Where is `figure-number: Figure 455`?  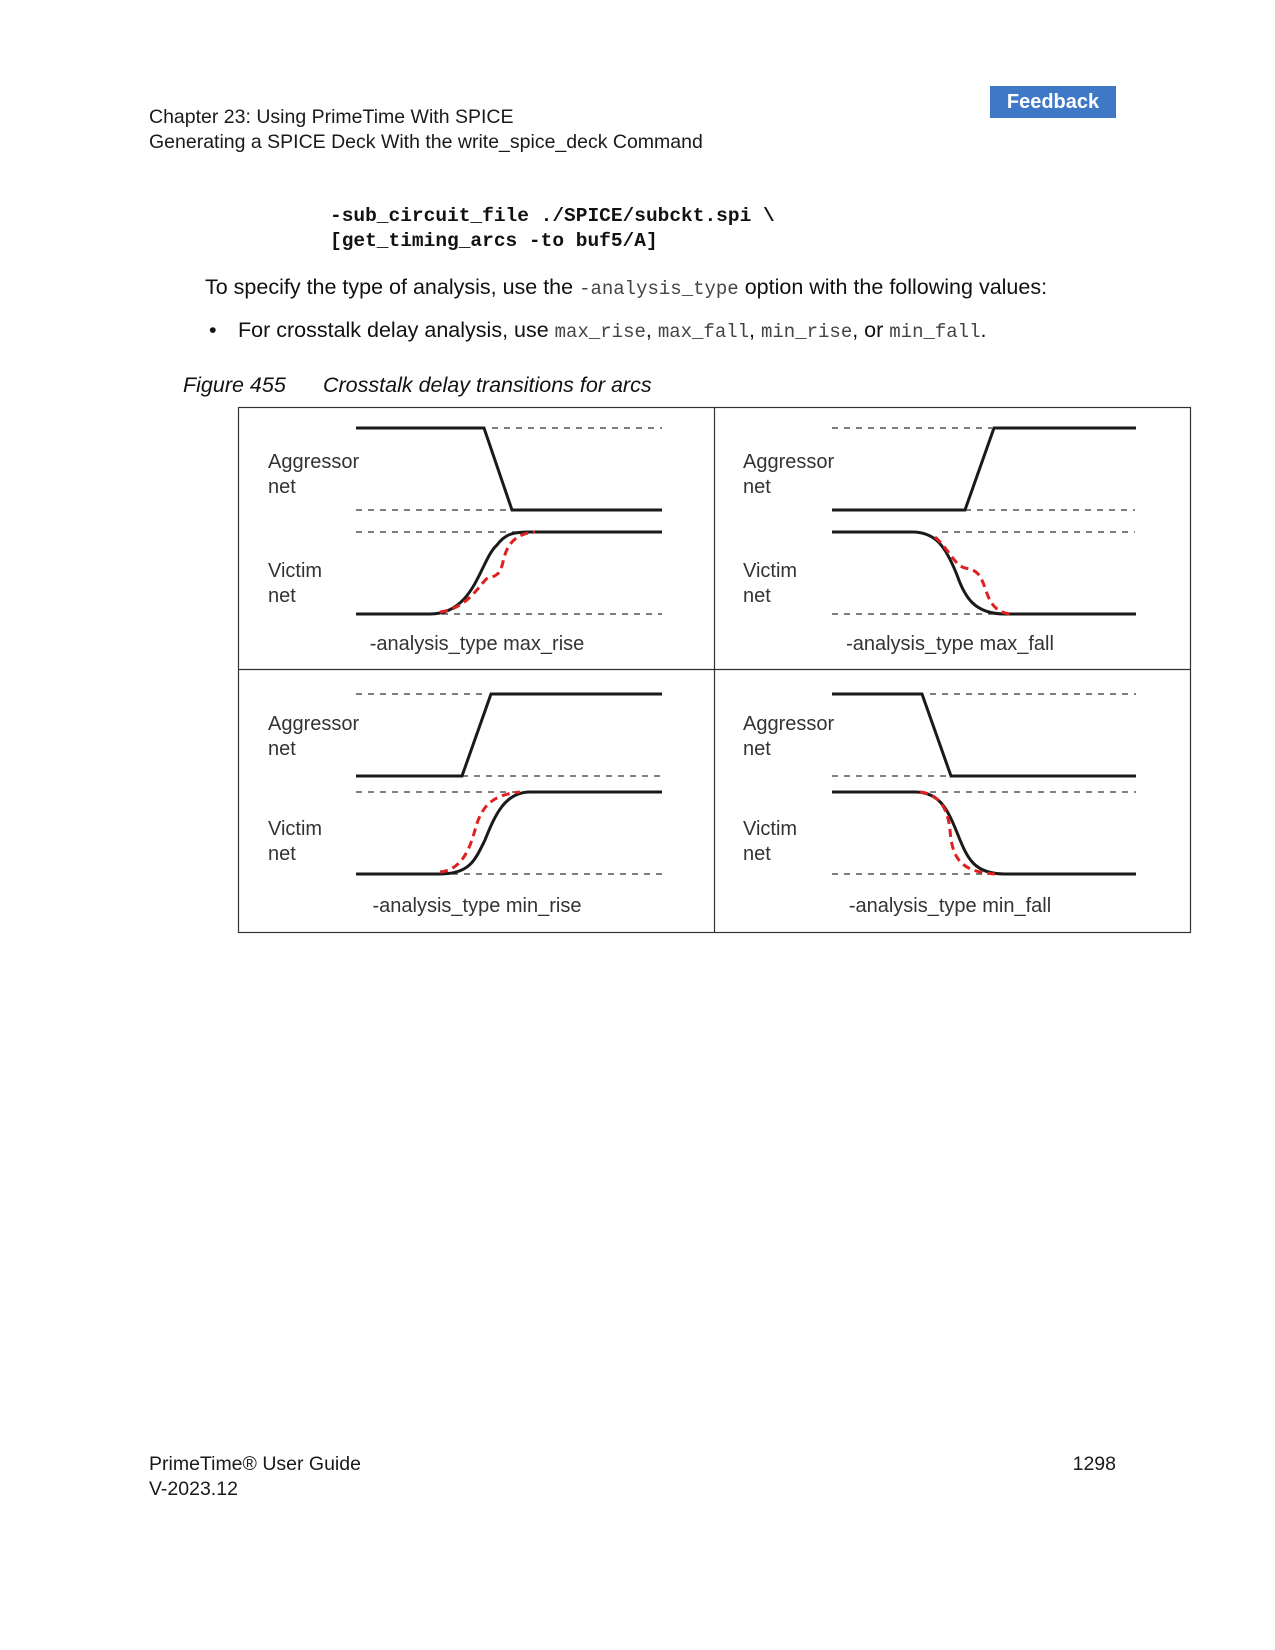
figure-number: Figure 455 is located at coordinates (234, 385).